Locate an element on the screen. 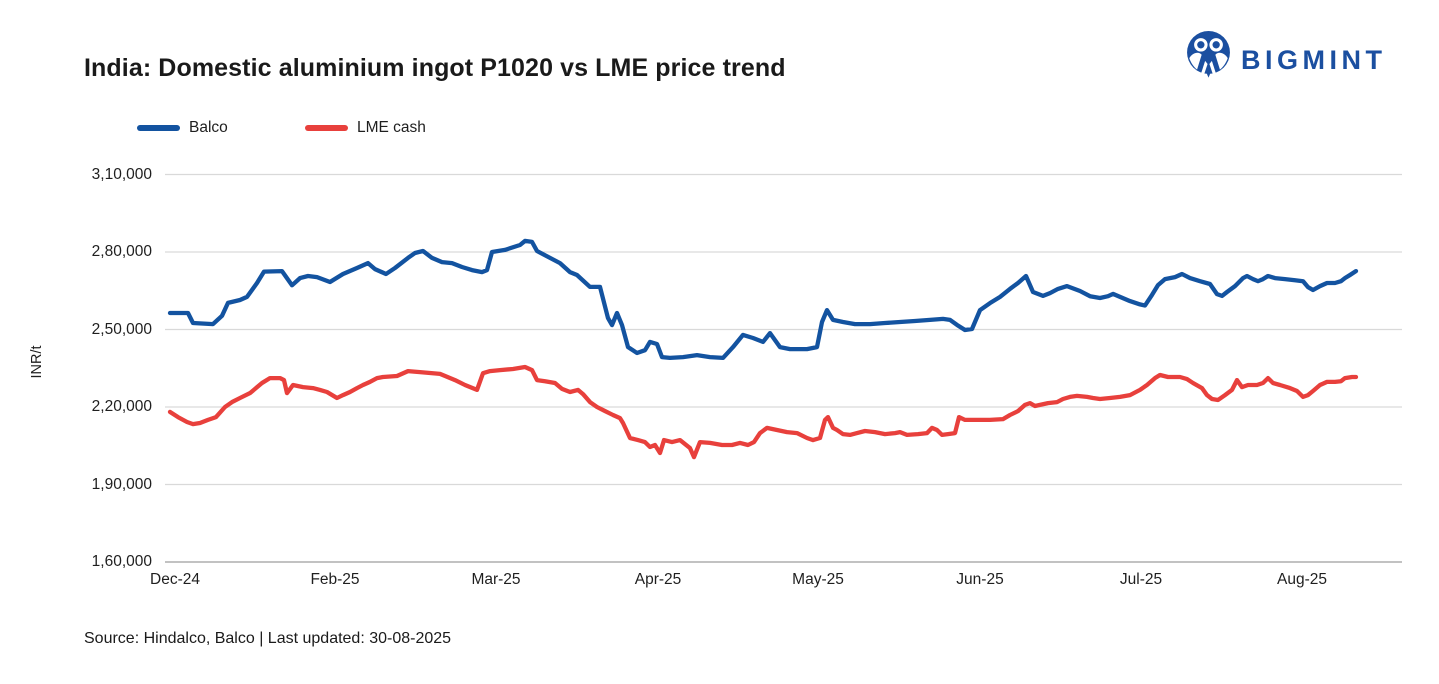 This screenshot has width=1439, height=684. x-tick-label: May-25 is located at coordinates (818, 579).